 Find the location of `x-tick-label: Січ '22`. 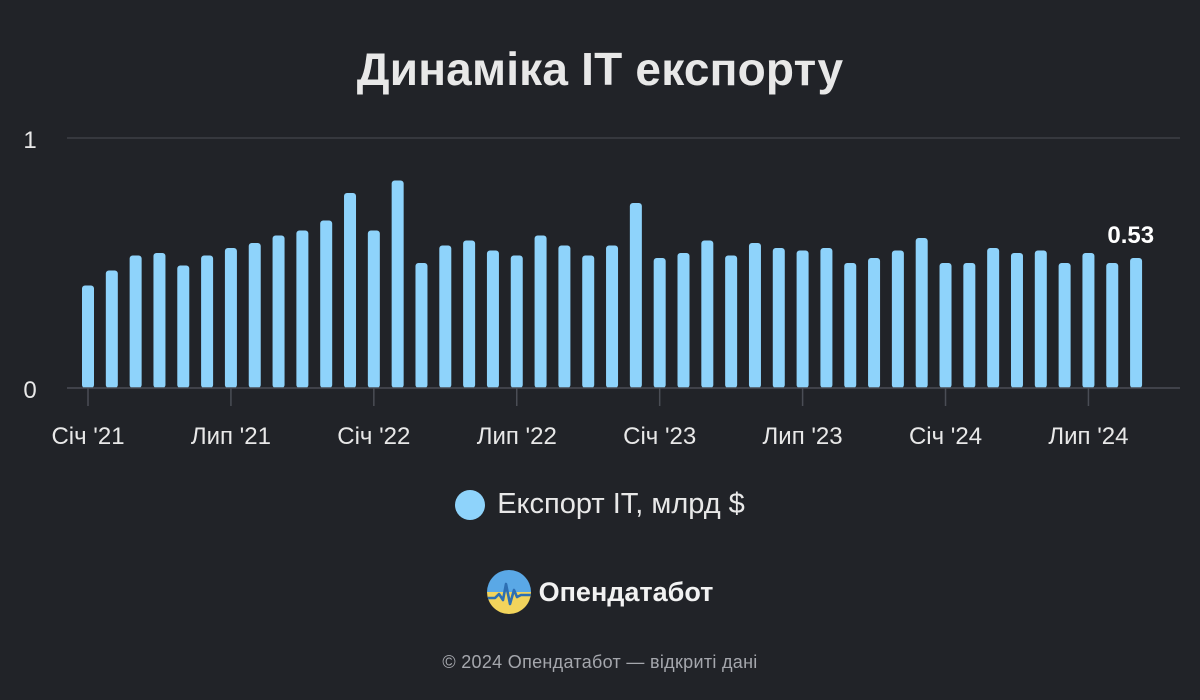

x-tick-label: Січ '22 is located at coordinates (373, 436).